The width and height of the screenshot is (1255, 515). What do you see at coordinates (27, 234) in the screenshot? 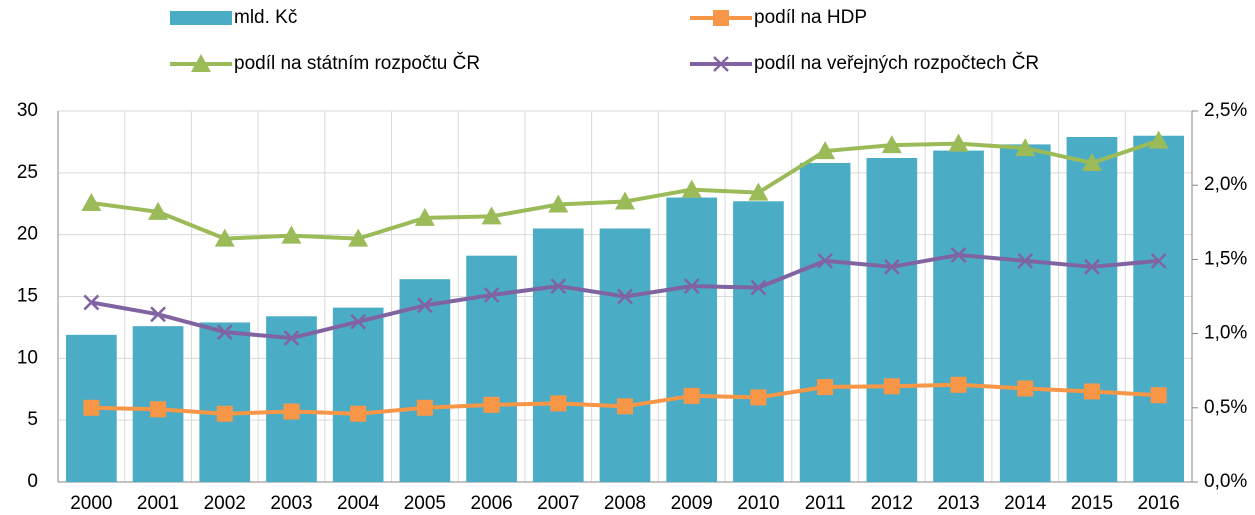
I see `y-tick-label: 20` at bounding box center [27, 234].